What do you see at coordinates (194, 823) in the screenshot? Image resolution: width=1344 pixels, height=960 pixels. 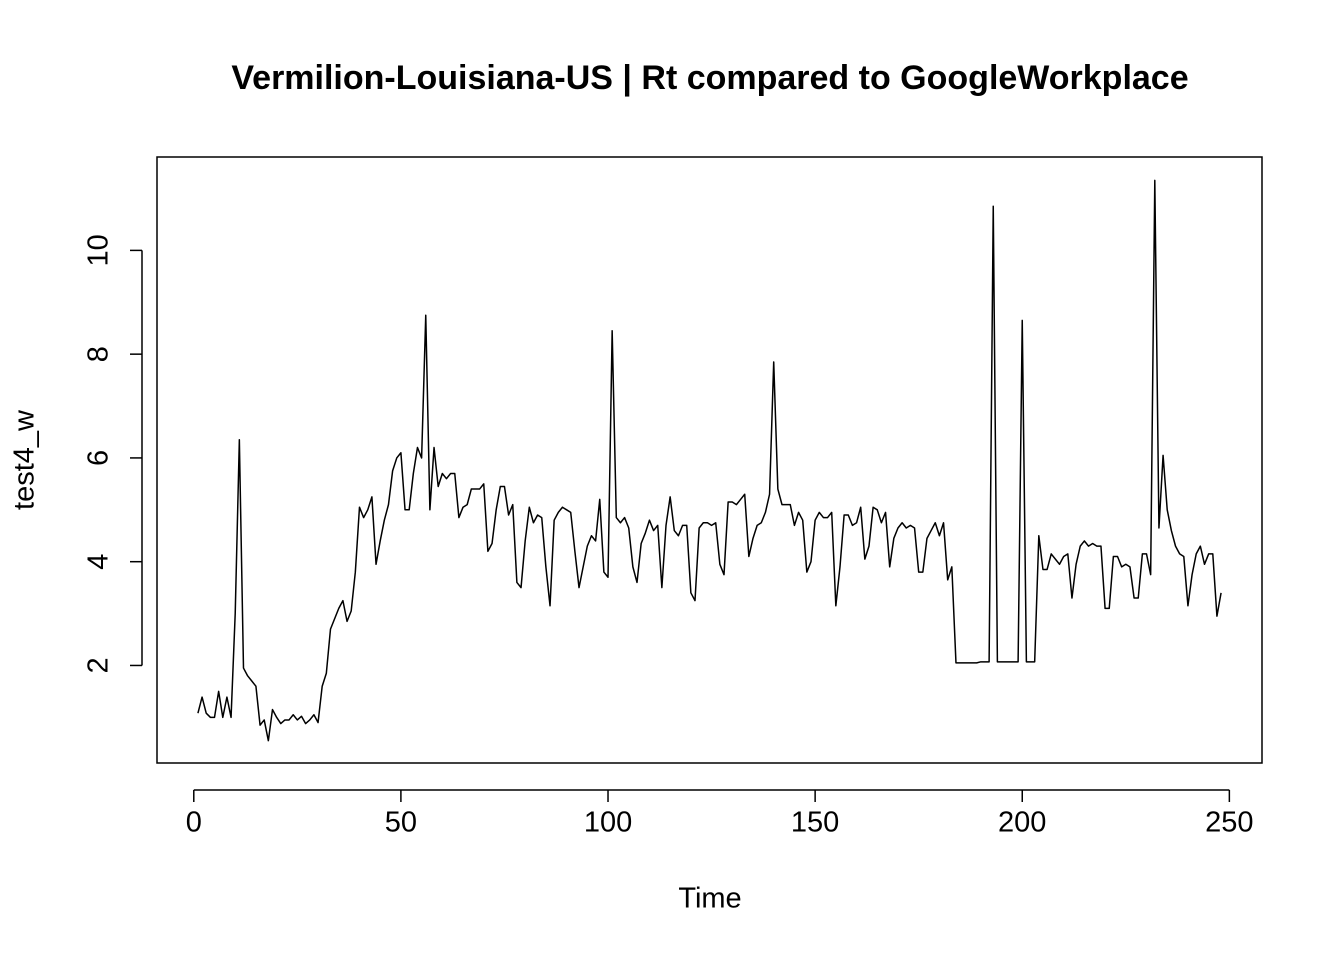 I see `x-tick-label: 0` at bounding box center [194, 823].